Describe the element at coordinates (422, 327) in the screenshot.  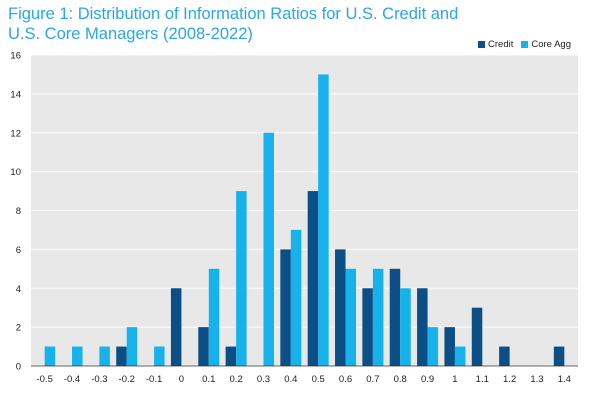
I see `bar-credit-0.9` at that location.